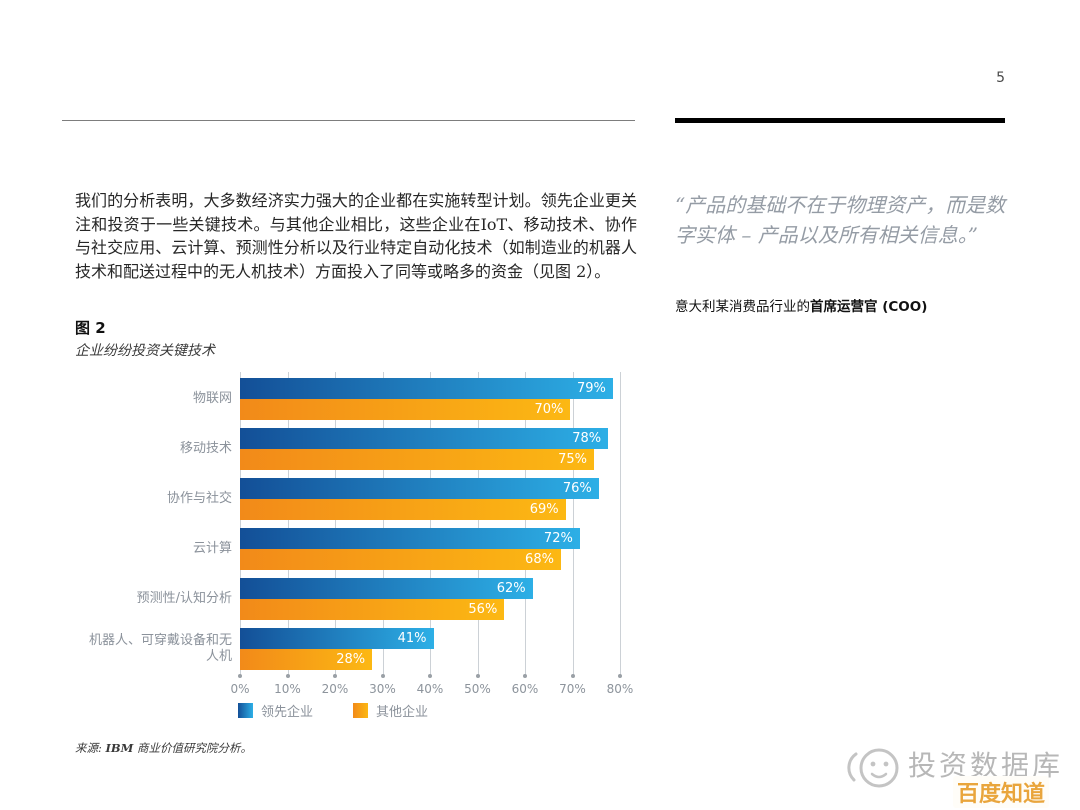  What do you see at coordinates (402, 712) in the screenshot?
I see `legend-label: 其他企业` at bounding box center [402, 712].